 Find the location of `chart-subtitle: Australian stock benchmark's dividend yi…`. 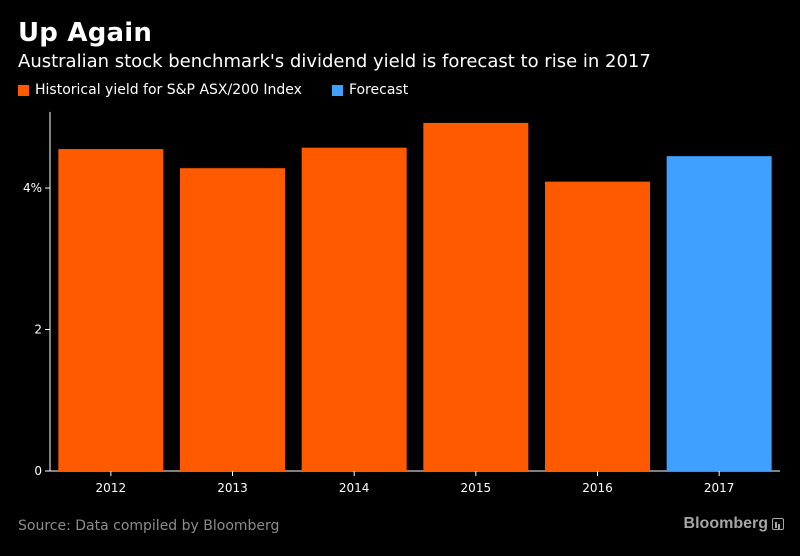

chart-subtitle: Australian stock benchmark's dividend yi… is located at coordinates (334, 61).